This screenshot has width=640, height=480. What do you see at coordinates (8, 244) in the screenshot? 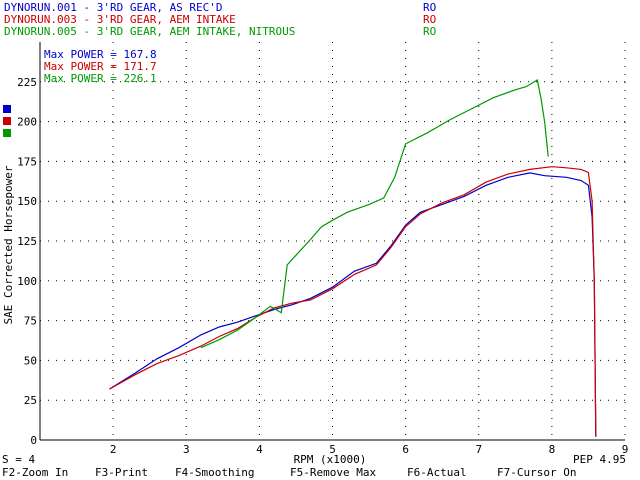
I see `y-axis-title: SAE Corrected Horsepower` at bounding box center [8, 244].